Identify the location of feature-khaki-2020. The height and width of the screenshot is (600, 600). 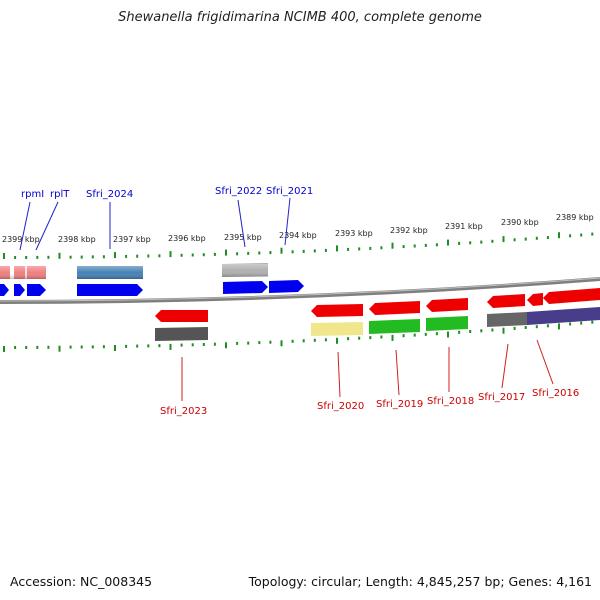
(337, 329).